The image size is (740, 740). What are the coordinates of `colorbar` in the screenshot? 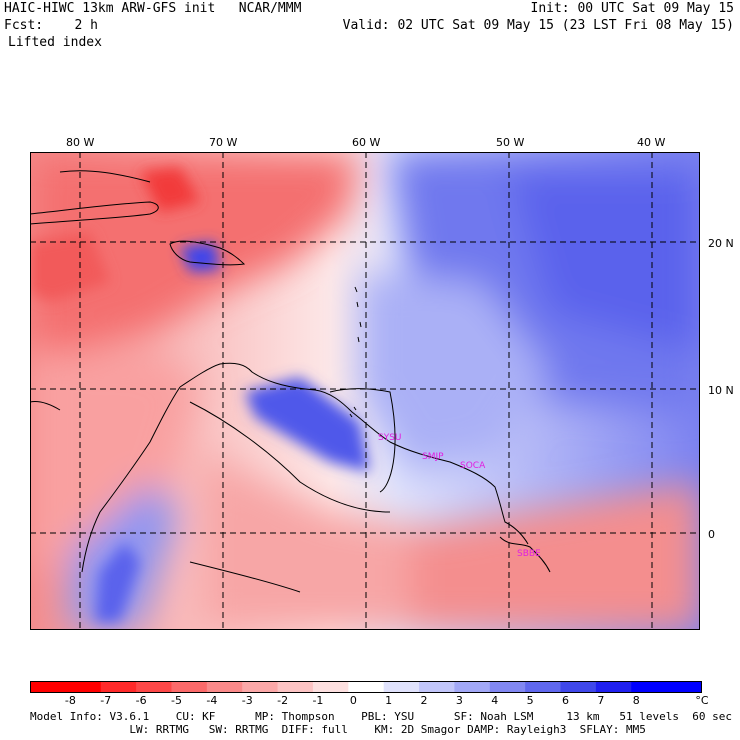 It's located at (366, 687).